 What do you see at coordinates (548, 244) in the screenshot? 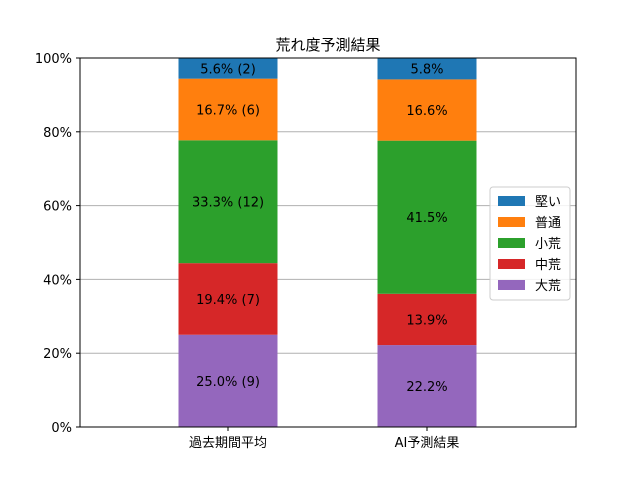
I see `legend-label: 小荒` at bounding box center [548, 244].